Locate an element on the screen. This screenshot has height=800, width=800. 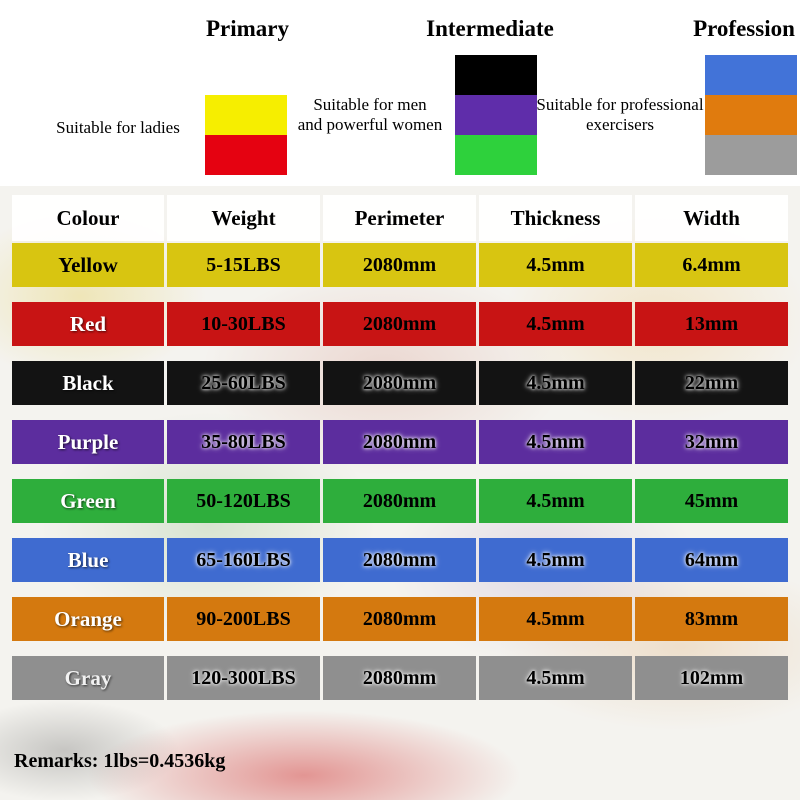
table-row: Yellow 5-15LBS 2080mm 4.5mm 6.4mm is located at coordinates (400, 265).